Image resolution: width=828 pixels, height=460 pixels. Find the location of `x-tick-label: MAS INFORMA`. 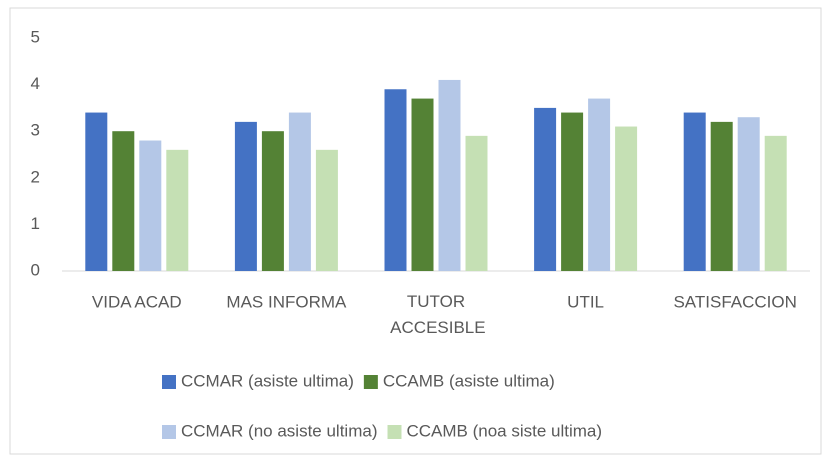

x-tick-label: MAS INFORMA is located at coordinates (286, 301).